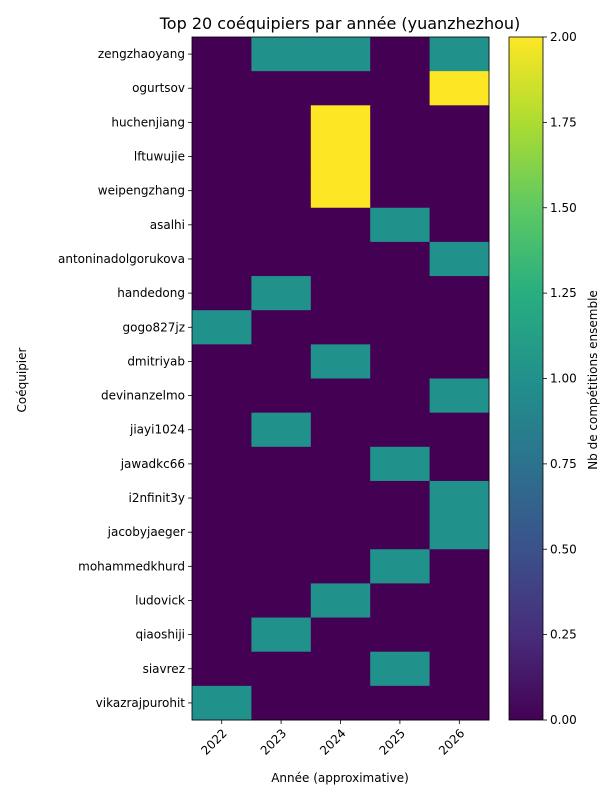 This screenshot has height=800, width=600. Describe the element at coordinates (273, 741) in the screenshot. I see `x-tick-label: 2023` at that location.